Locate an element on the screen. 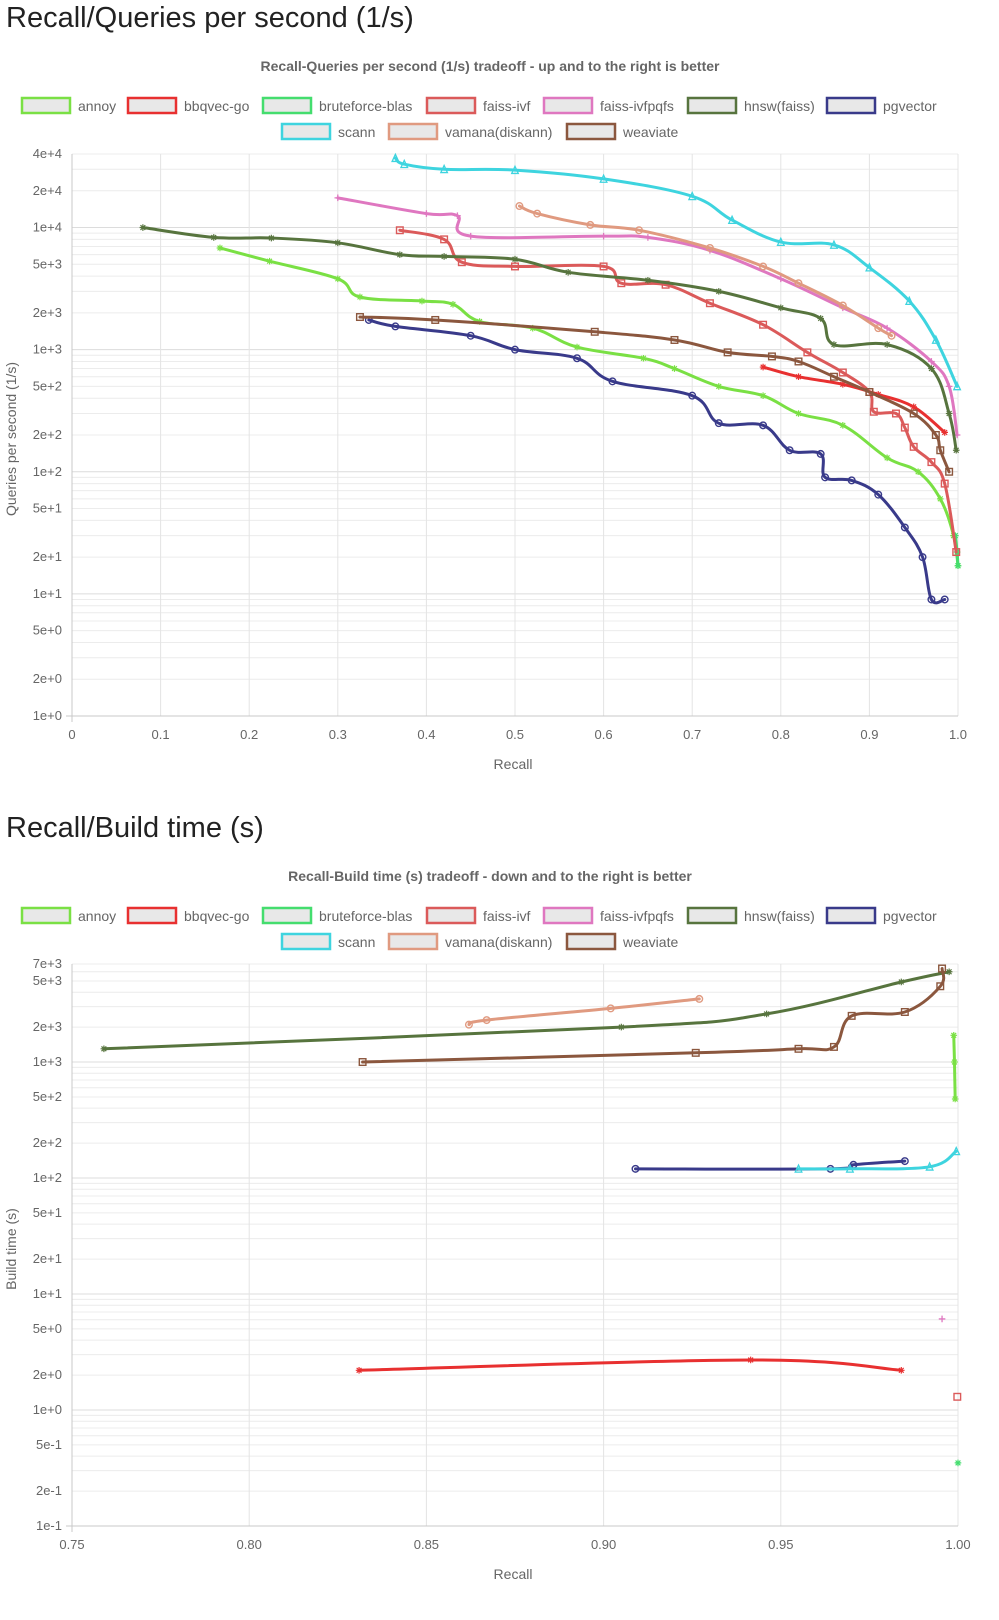  y-tick-label: 5e-1 is located at coordinates (49, 1444).